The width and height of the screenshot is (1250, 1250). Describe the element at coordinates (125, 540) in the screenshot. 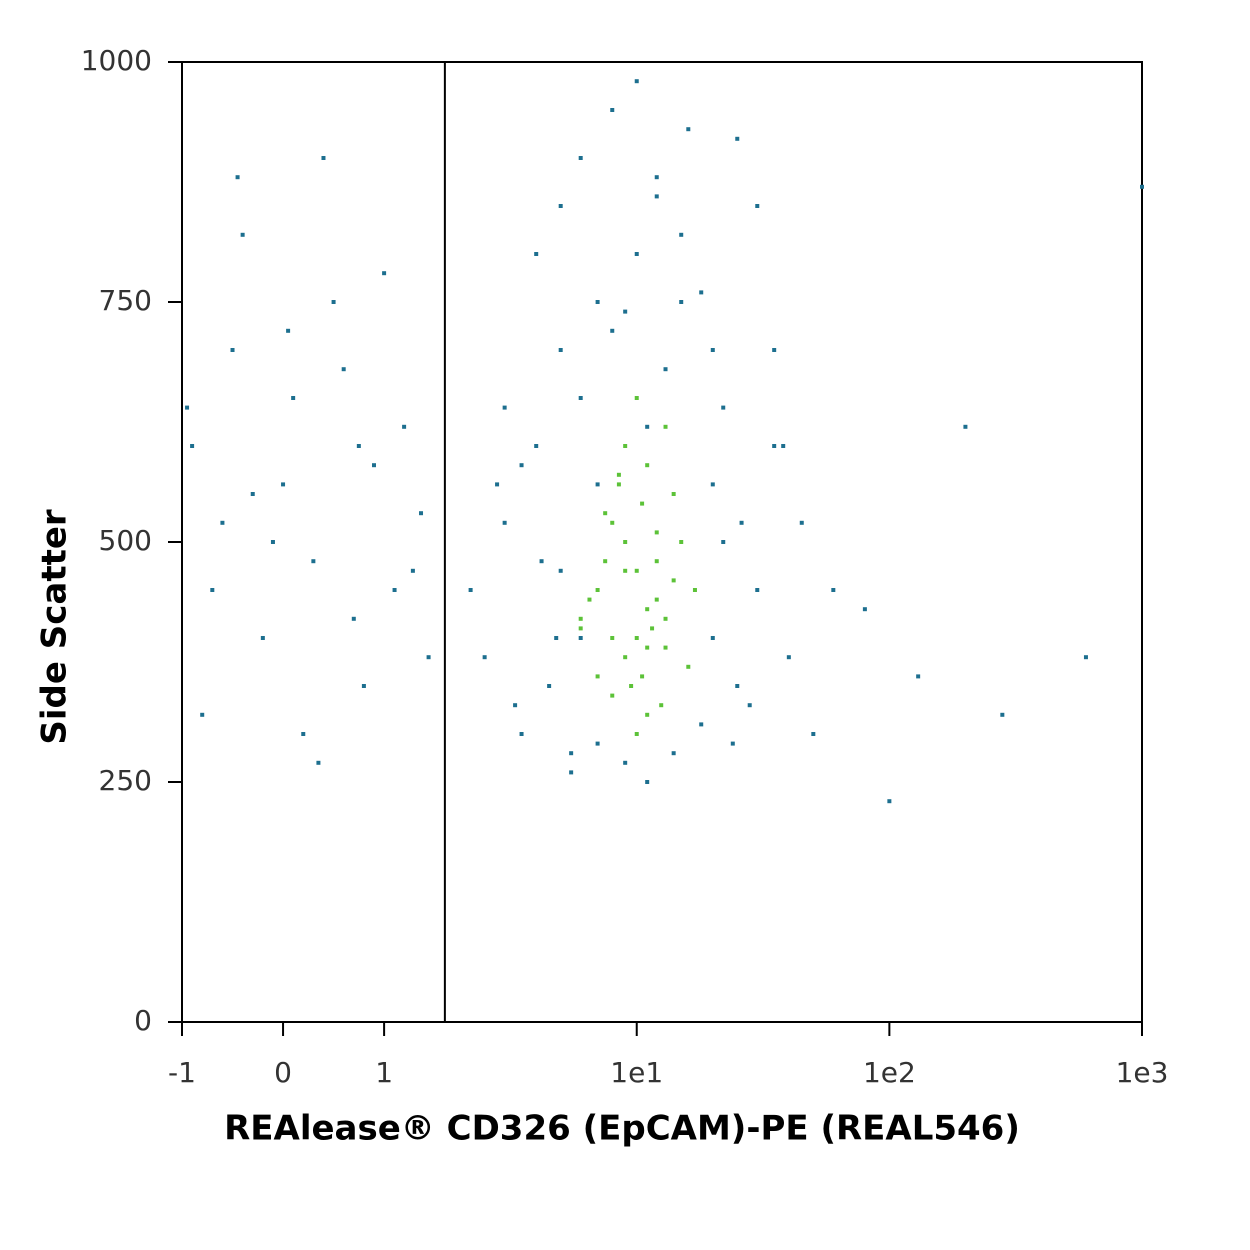

I see `y-tick-label: 500` at that location.